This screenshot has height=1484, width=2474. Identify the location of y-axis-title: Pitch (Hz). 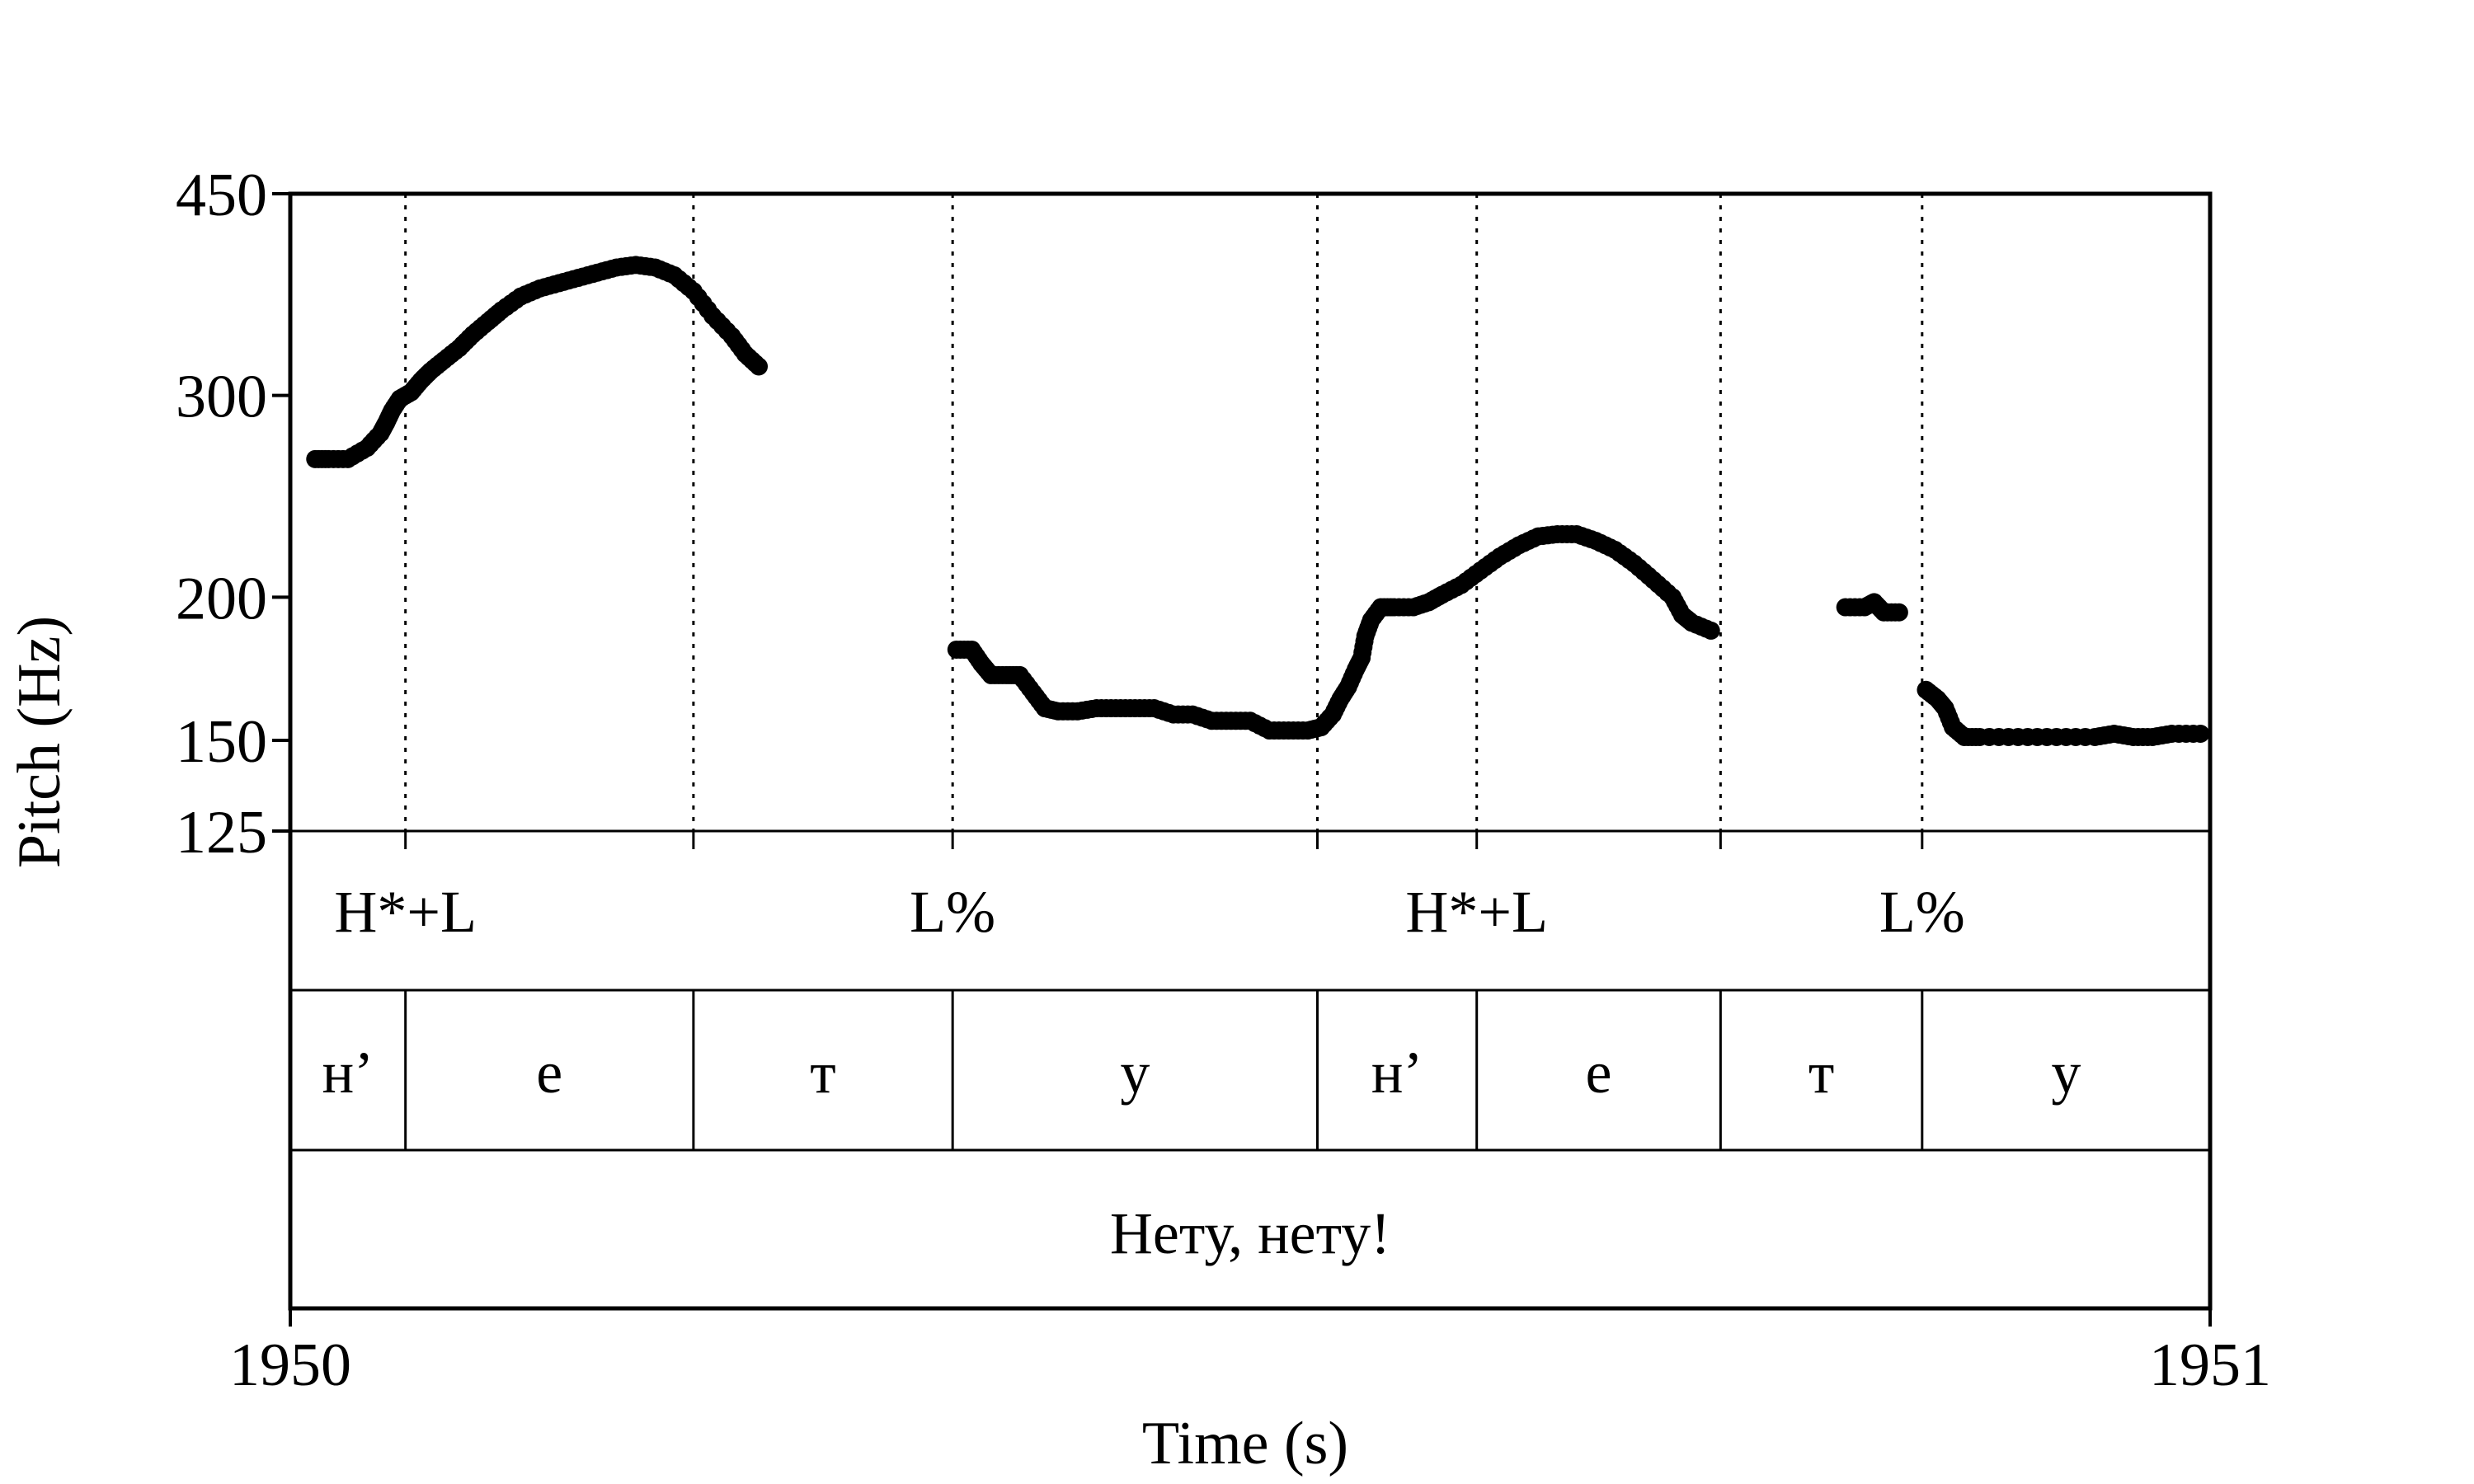
(39, 742).